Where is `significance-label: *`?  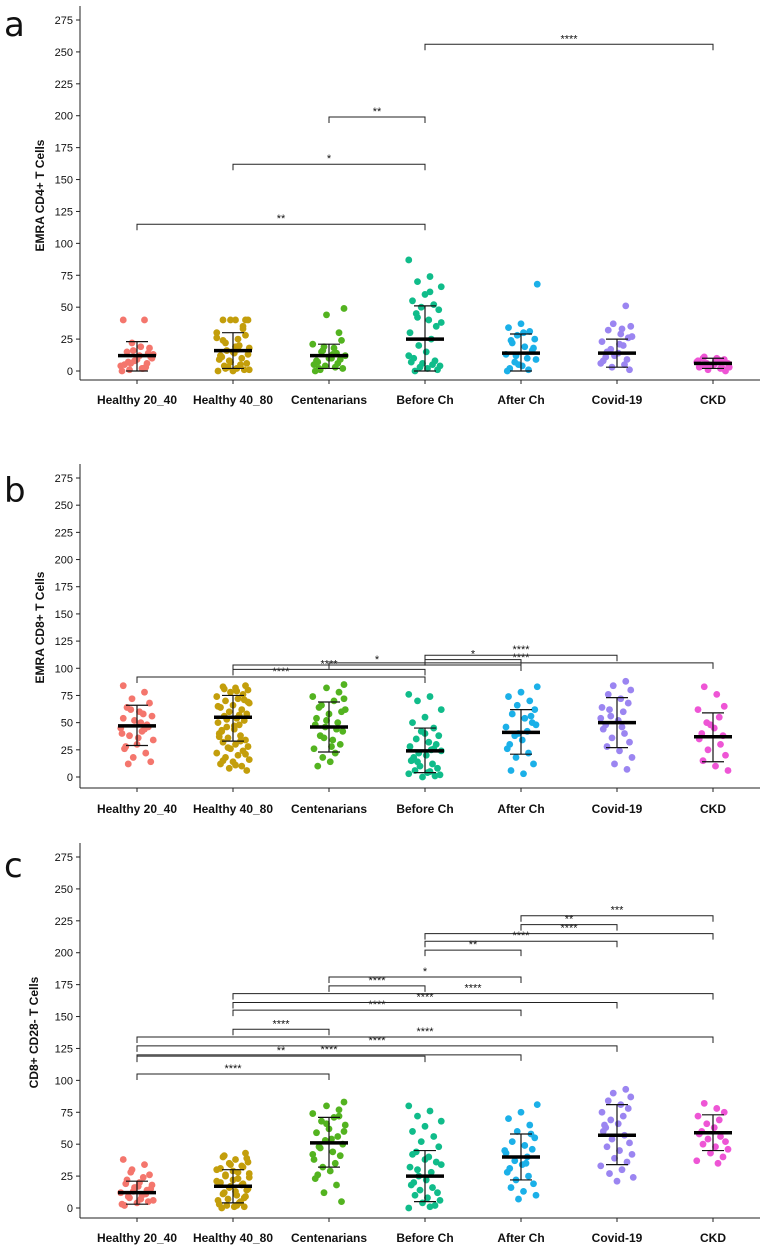
significance-label: * is located at coordinates (329, 159).